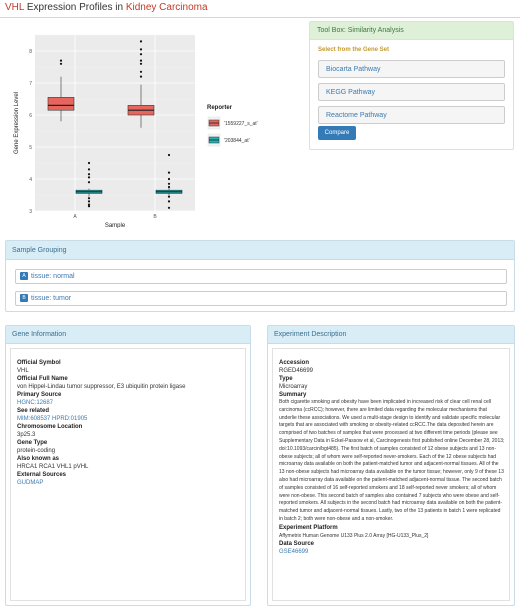 The height and width of the screenshot is (611, 520). What do you see at coordinates (411, 69) in the screenshot?
I see `biocarta-pathway-button: Biocarta Pathway` at bounding box center [411, 69].